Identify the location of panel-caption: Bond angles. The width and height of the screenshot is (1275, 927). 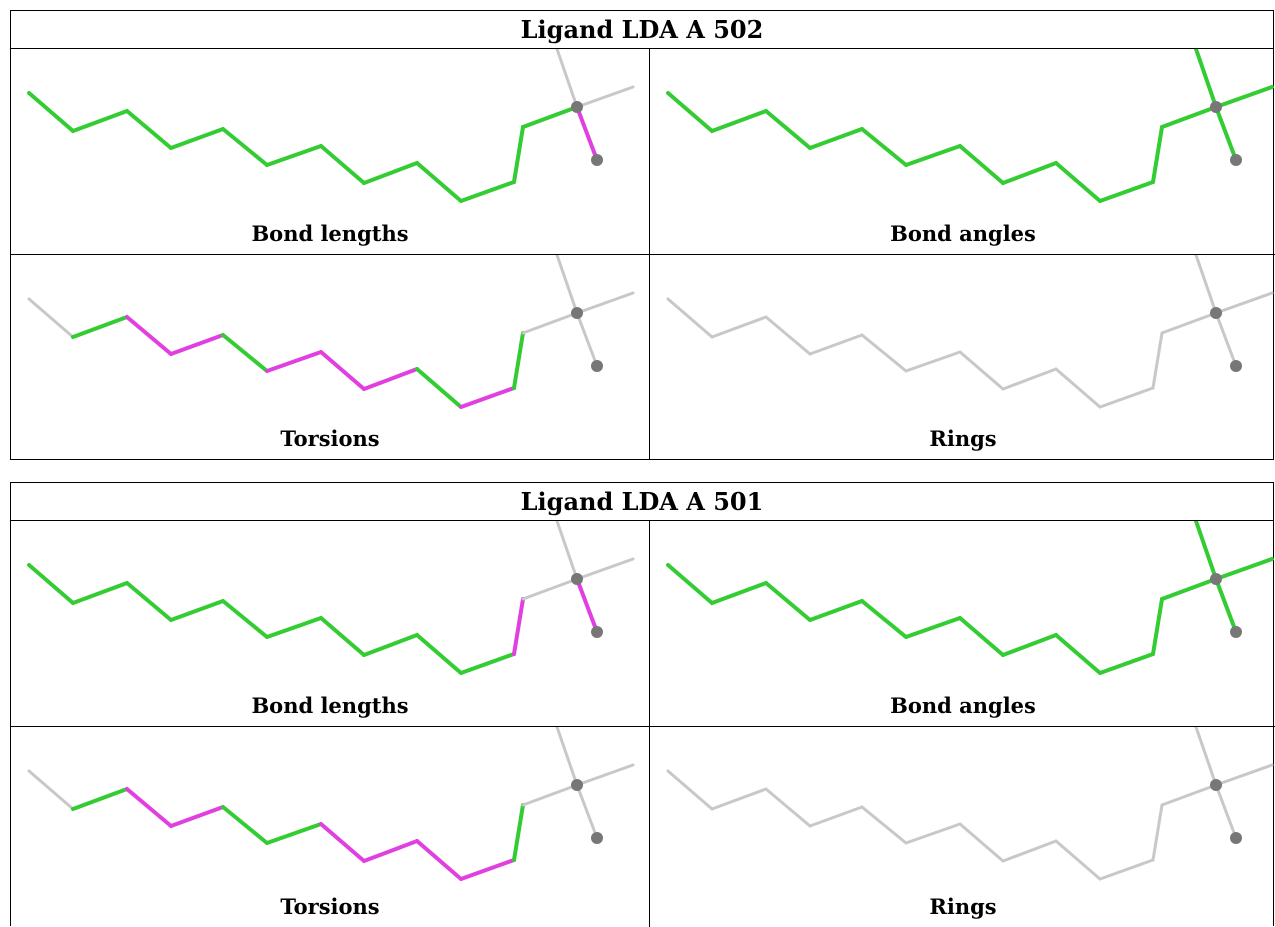
(963, 233).